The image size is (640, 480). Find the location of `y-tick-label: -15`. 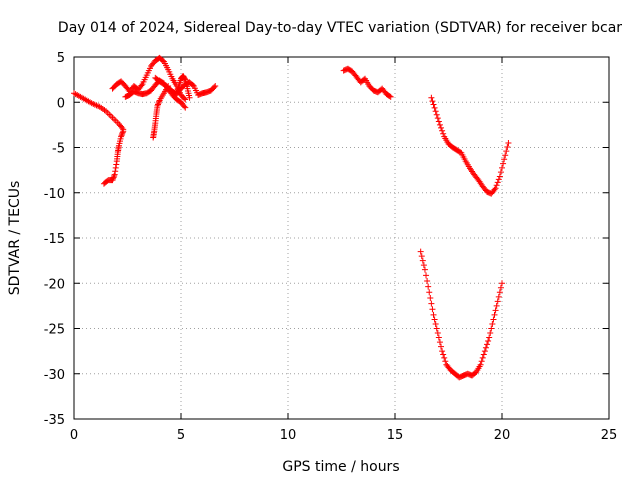

y-tick-label: -15 is located at coordinates (54, 239).